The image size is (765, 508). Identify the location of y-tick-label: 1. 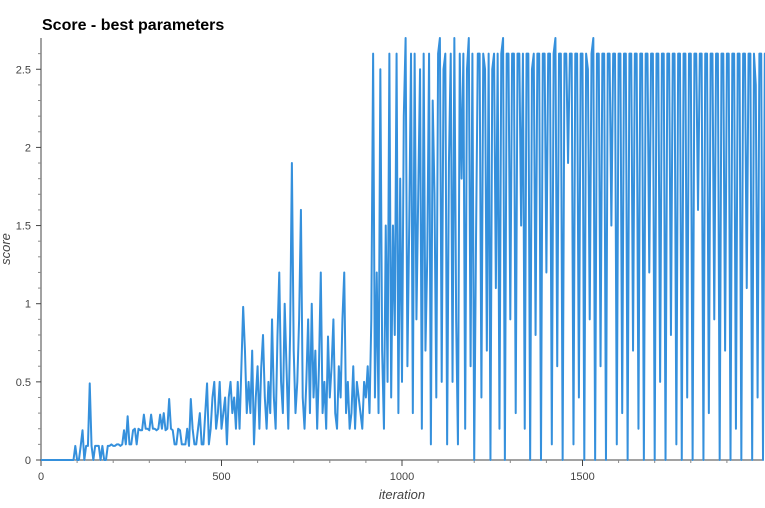
(28, 305).